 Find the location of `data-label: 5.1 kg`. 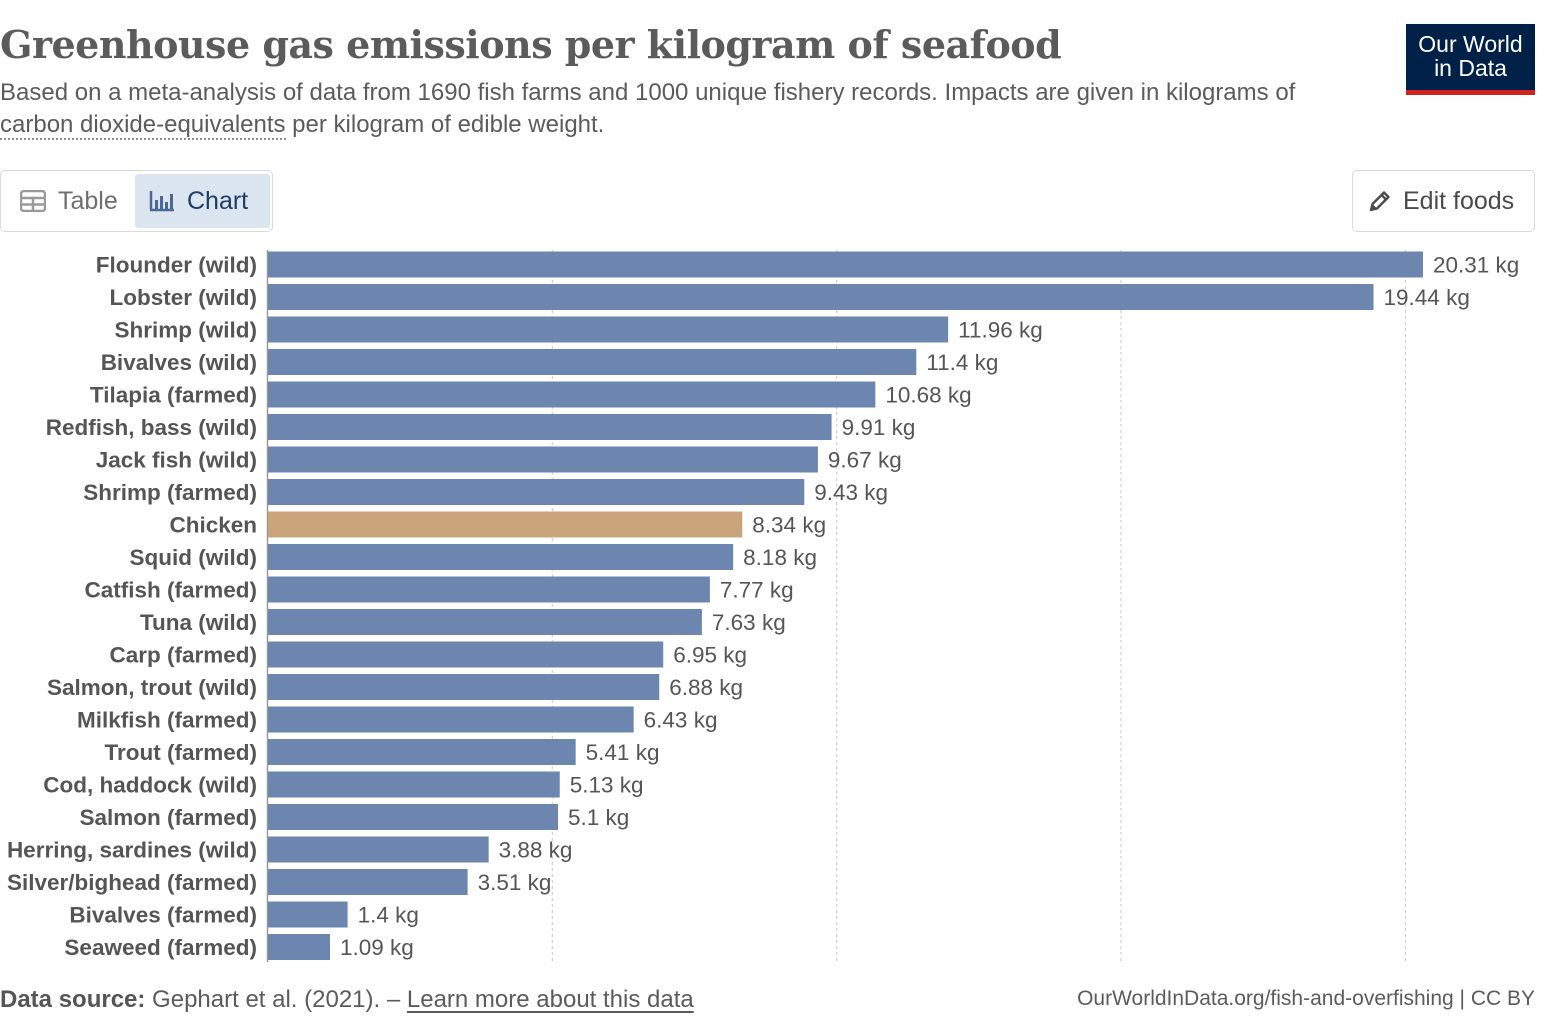

data-label: 5.1 kg is located at coordinates (598, 817).